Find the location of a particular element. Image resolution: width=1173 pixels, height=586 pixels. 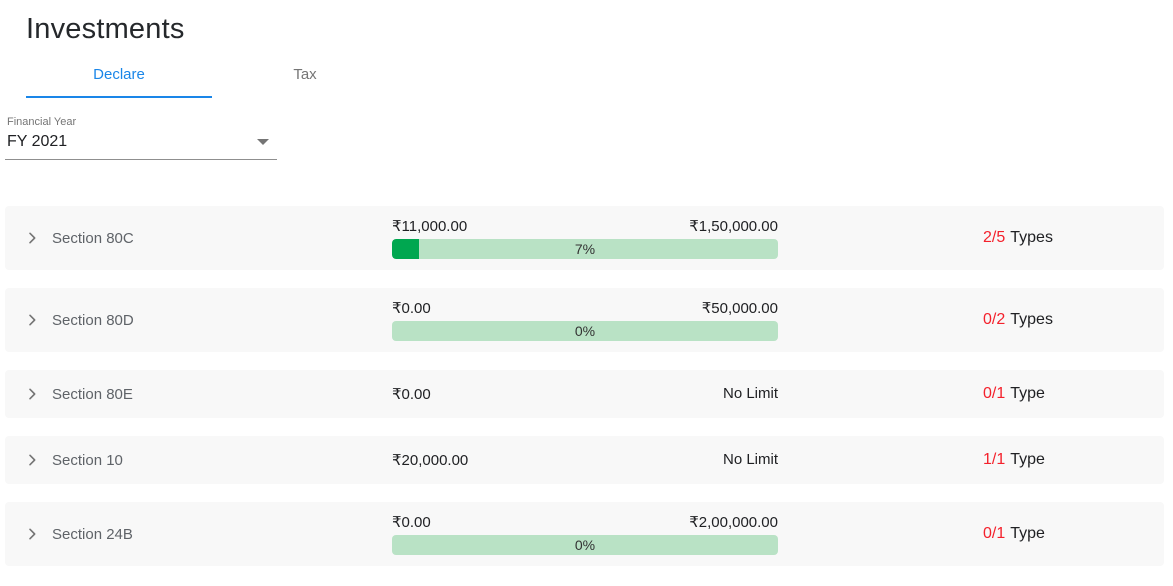

section-row-progress-area: ₹0.00 ₹2,00,000.00 0% is located at coordinates (585, 534).